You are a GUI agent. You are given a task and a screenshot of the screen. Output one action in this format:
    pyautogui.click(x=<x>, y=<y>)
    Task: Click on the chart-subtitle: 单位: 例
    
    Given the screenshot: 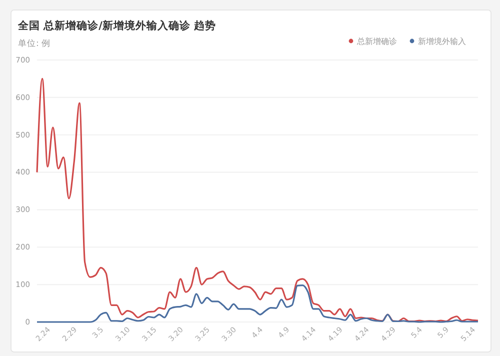 What is the action you would take?
    pyautogui.click(x=34, y=43)
    